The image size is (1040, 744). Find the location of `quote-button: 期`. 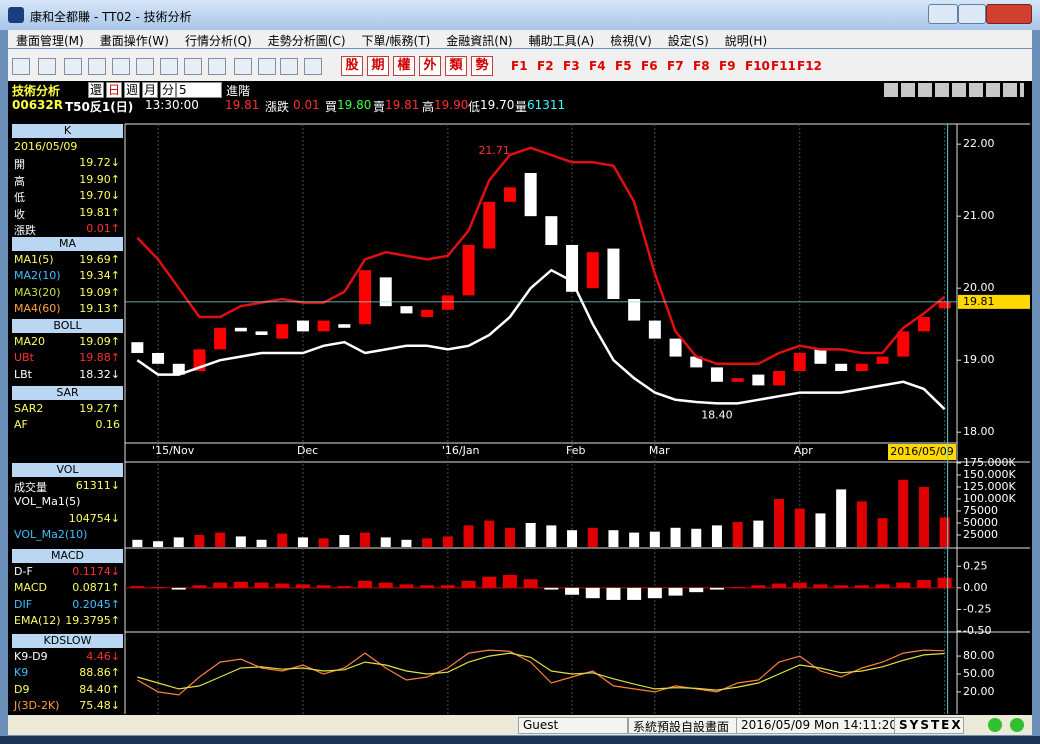

quote-button: 期 is located at coordinates (378, 66).